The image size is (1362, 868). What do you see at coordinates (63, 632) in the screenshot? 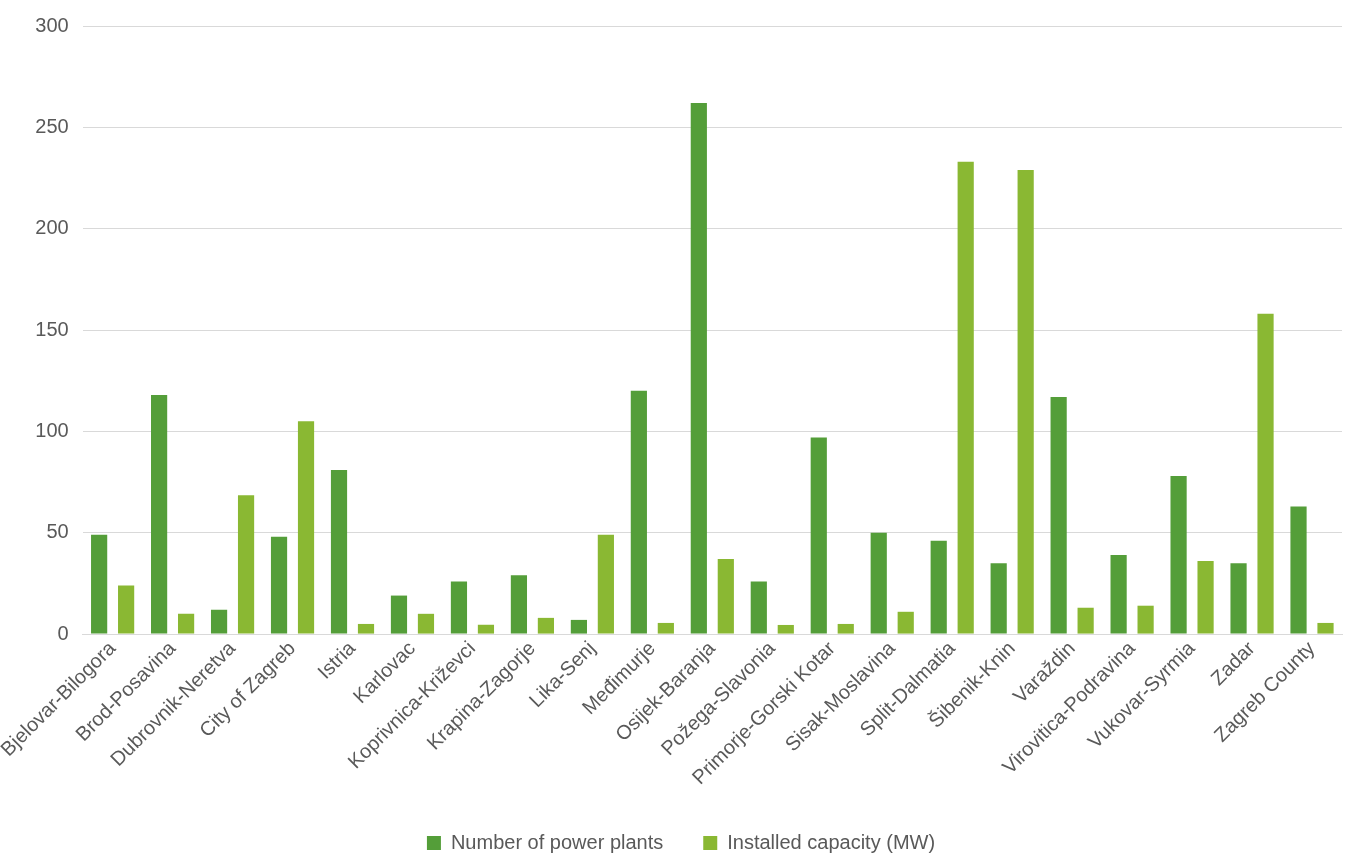
I see `y-tick-label: 0` at bounding box center [63, 632].